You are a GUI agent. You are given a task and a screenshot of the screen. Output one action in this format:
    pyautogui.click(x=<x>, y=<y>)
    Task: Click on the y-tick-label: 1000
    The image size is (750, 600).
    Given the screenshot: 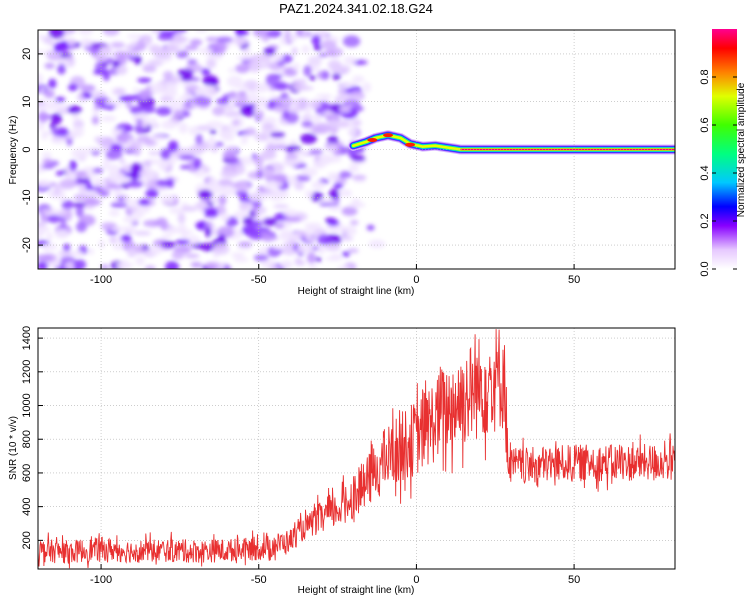 What is the action you would take?
    pyautogui.click(x=27, y=405)
    